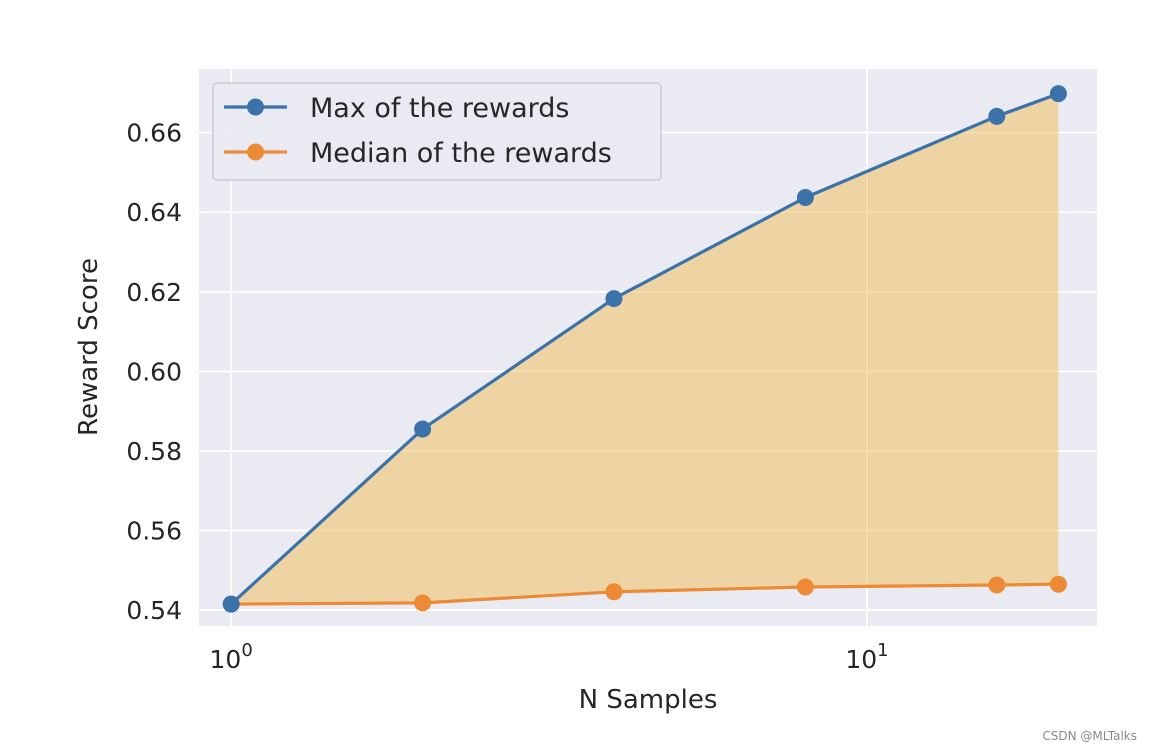  What do you see at coordinates (154, 531) in the screenshot?
I see `y-tick-label: 0.56` at bounding box center [154, 531].